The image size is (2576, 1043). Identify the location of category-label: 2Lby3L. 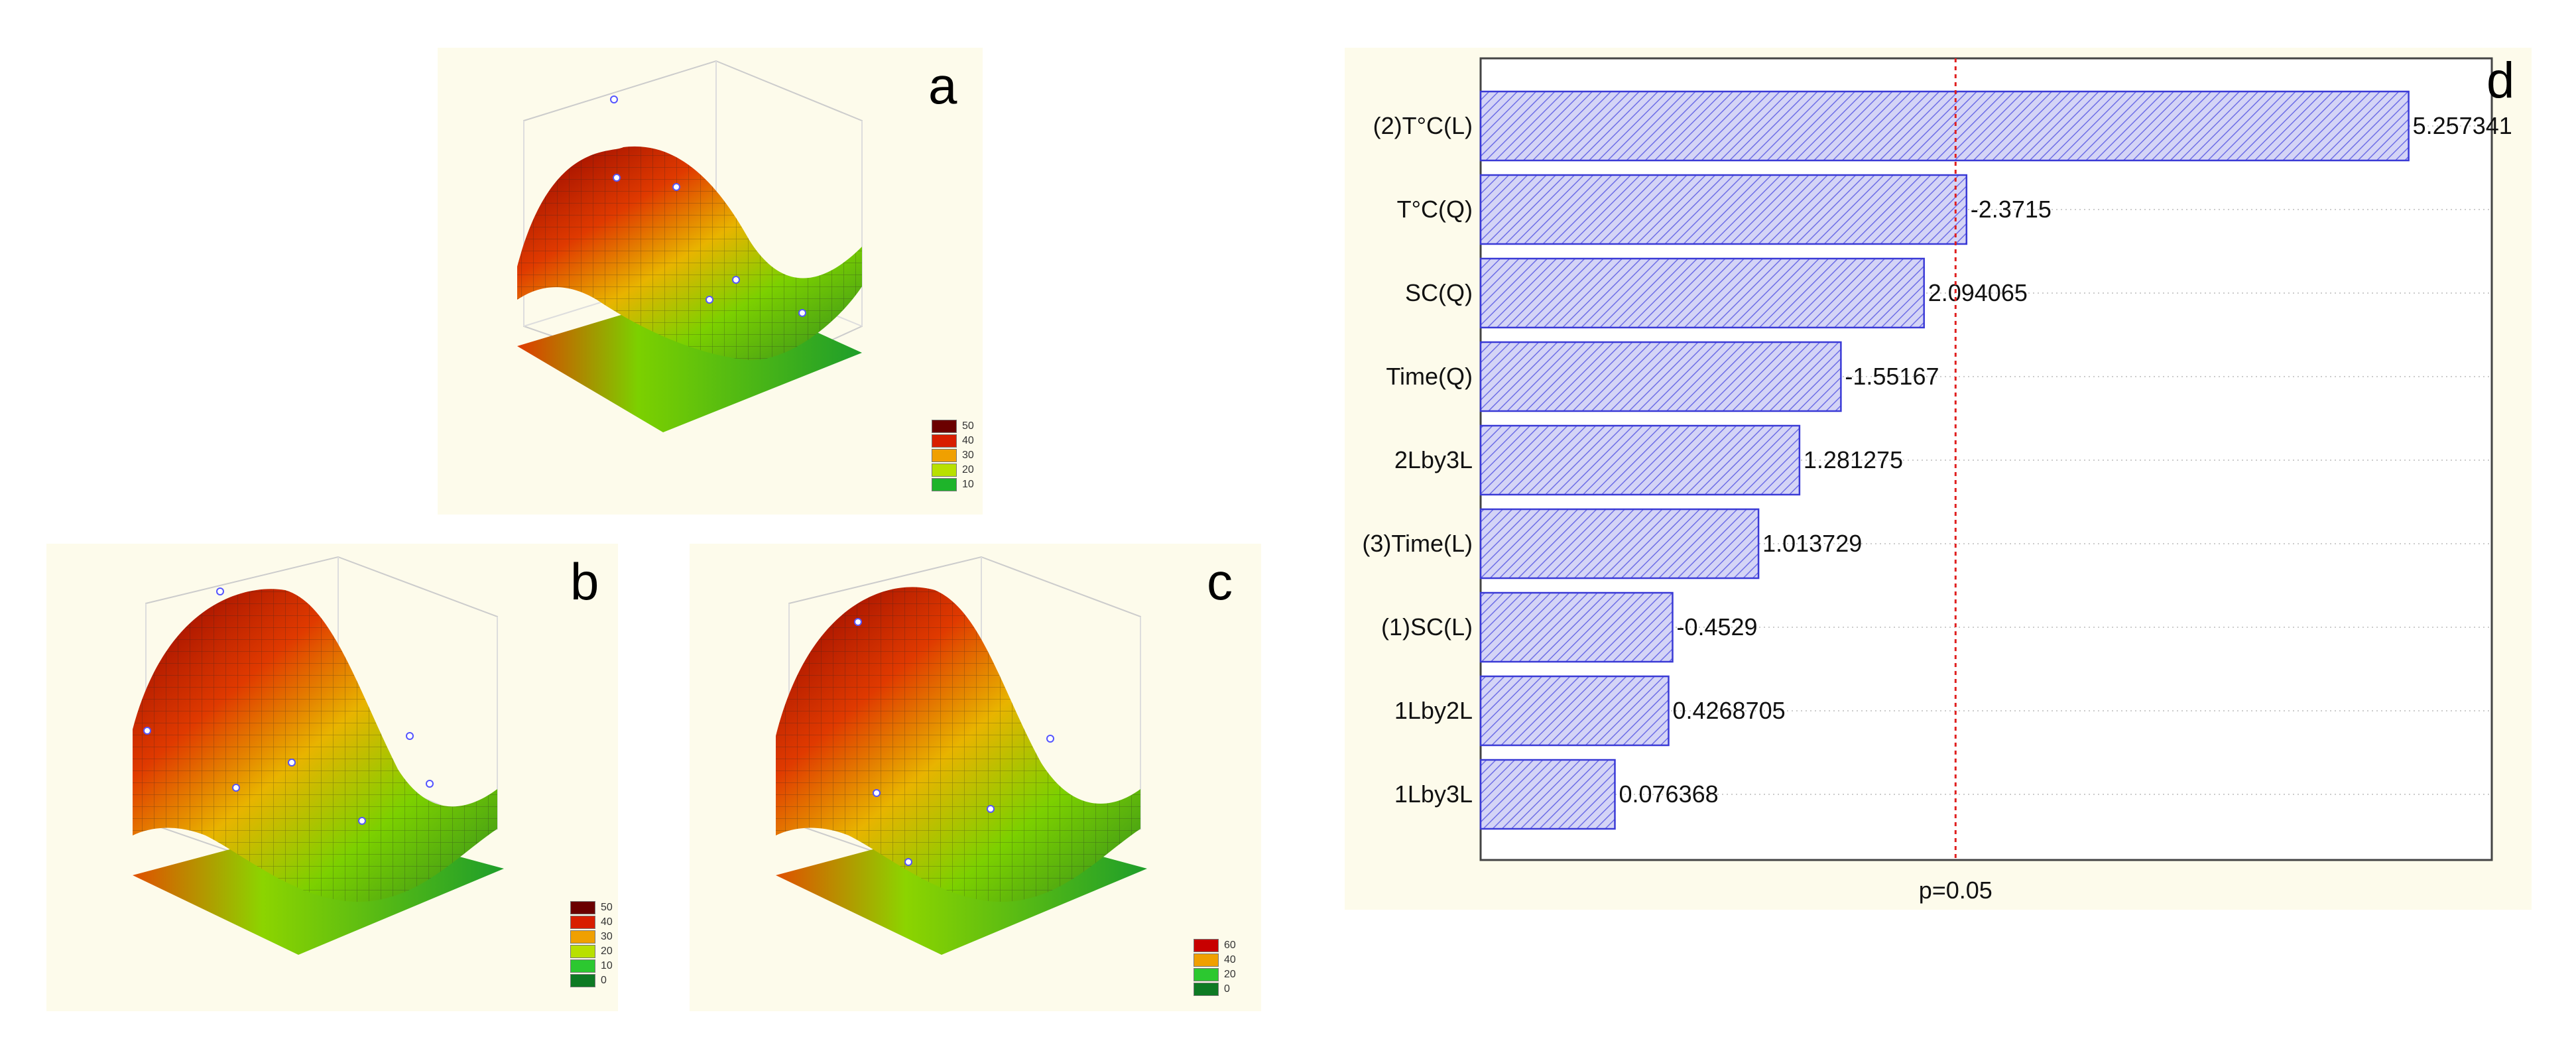
(1433, 459).